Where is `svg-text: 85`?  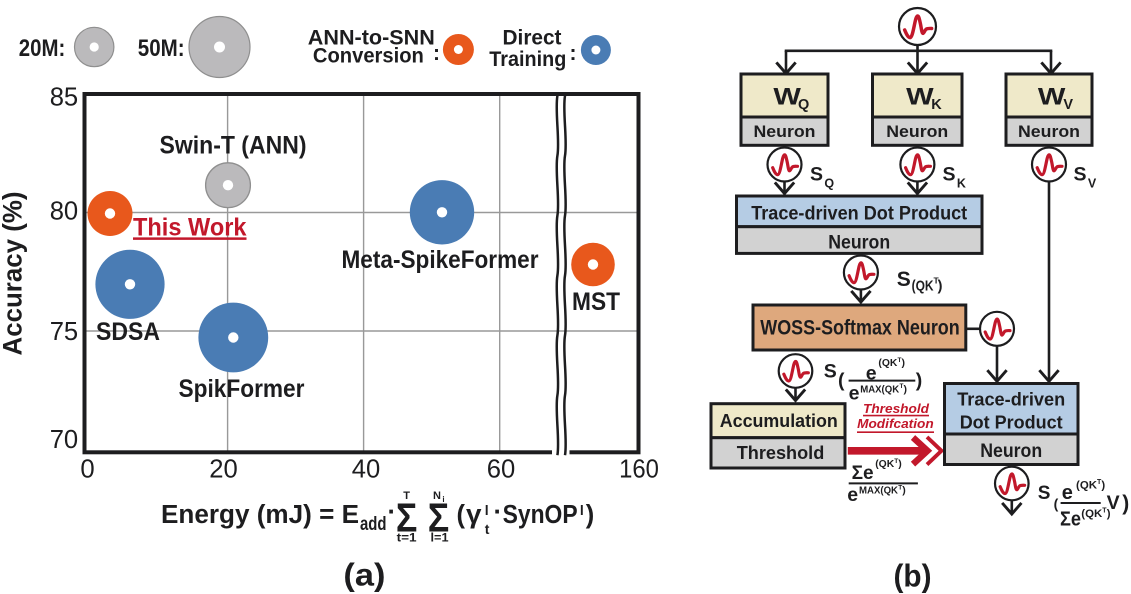
svg-text: 85 is located at coordinates (64, 96).